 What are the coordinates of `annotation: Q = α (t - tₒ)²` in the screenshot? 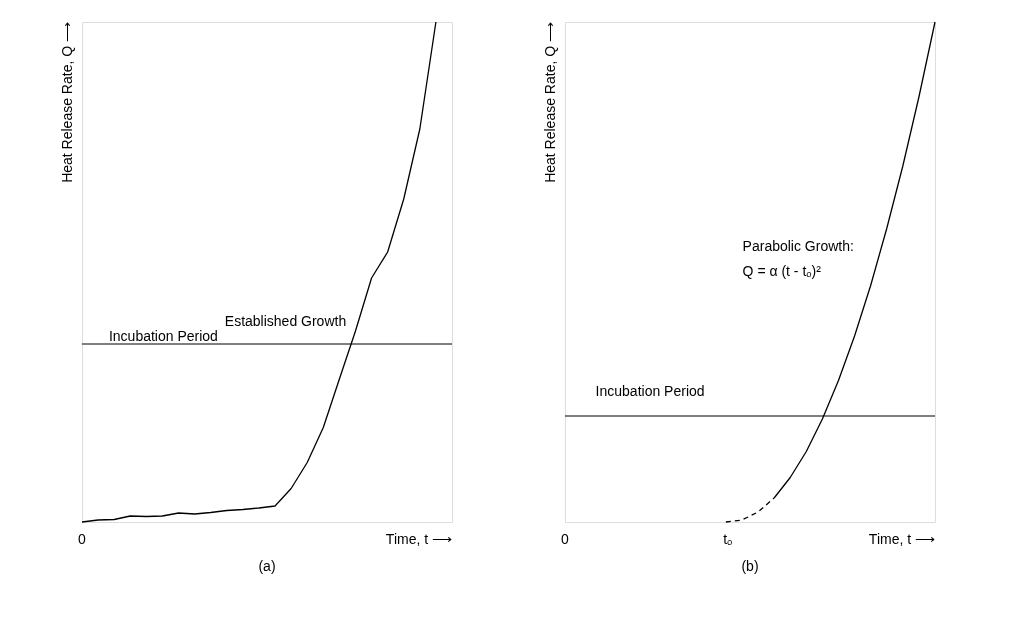 It's located at (782, 271).